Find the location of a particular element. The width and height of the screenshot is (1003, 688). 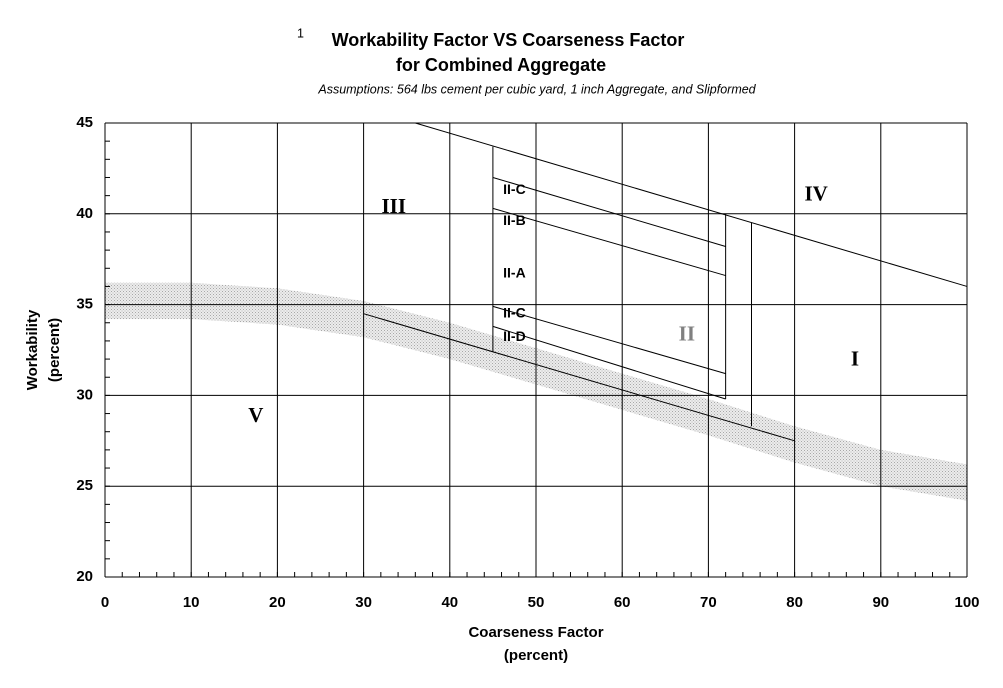

y-axis-label: Workability is located at coordinates (32, 349).